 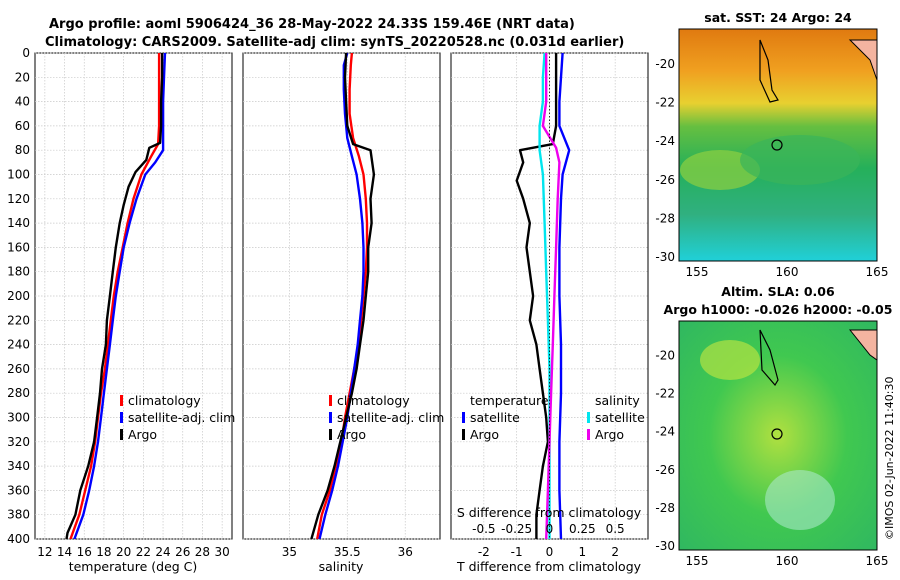 What do you see at coordinates (730, 360) in the screenshot?
I see `sla-high-patch` at bounding box center [730, 360].